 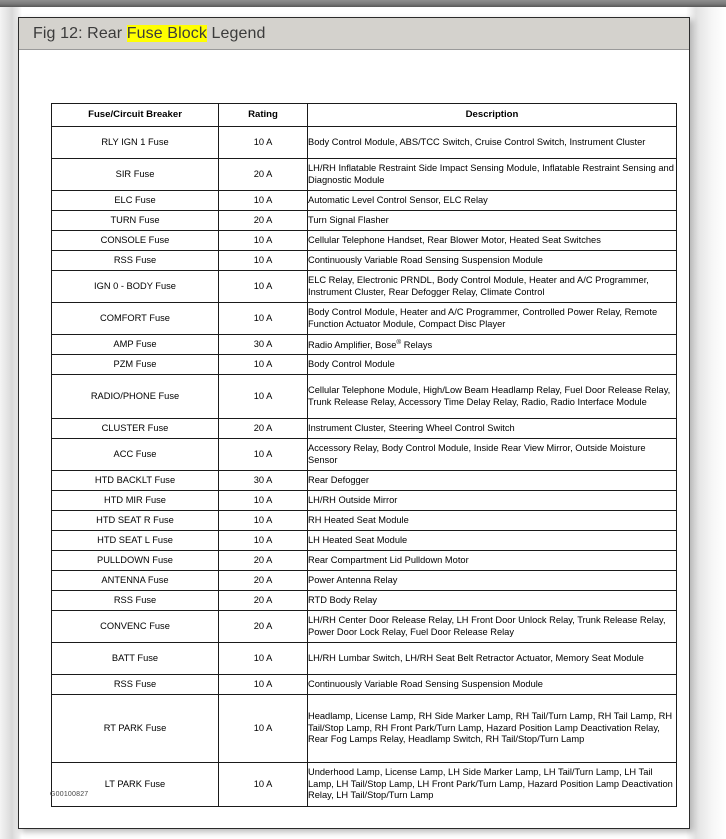 I want to click on cell-description: Turn Signal Flasher, so click(x=492, y=220).